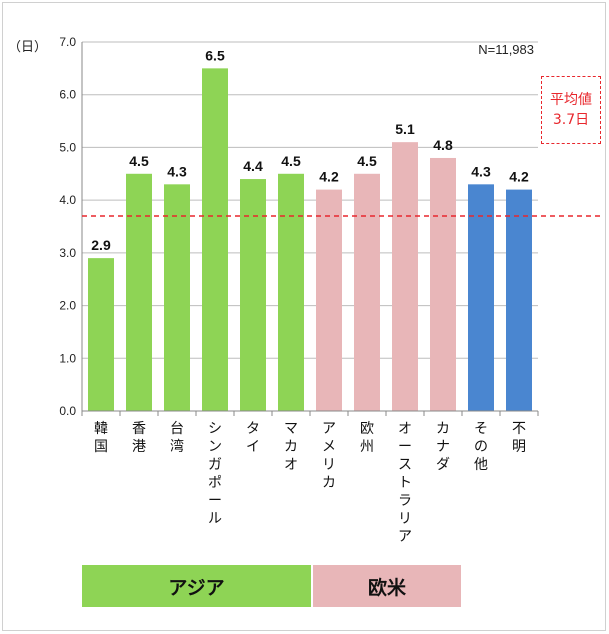  I want to click on group-band-asia: アジア, so click(196, 586).